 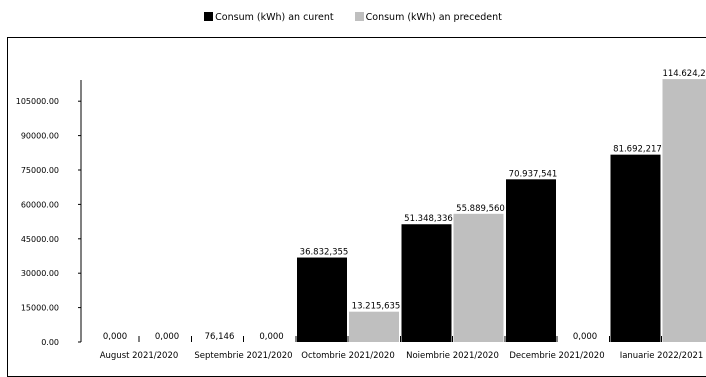 What do you see at coordinates (348, 356) in the screenshot?
I see `x-category-label: Octombrie 2021/2020` at bounding box center [348, 356].